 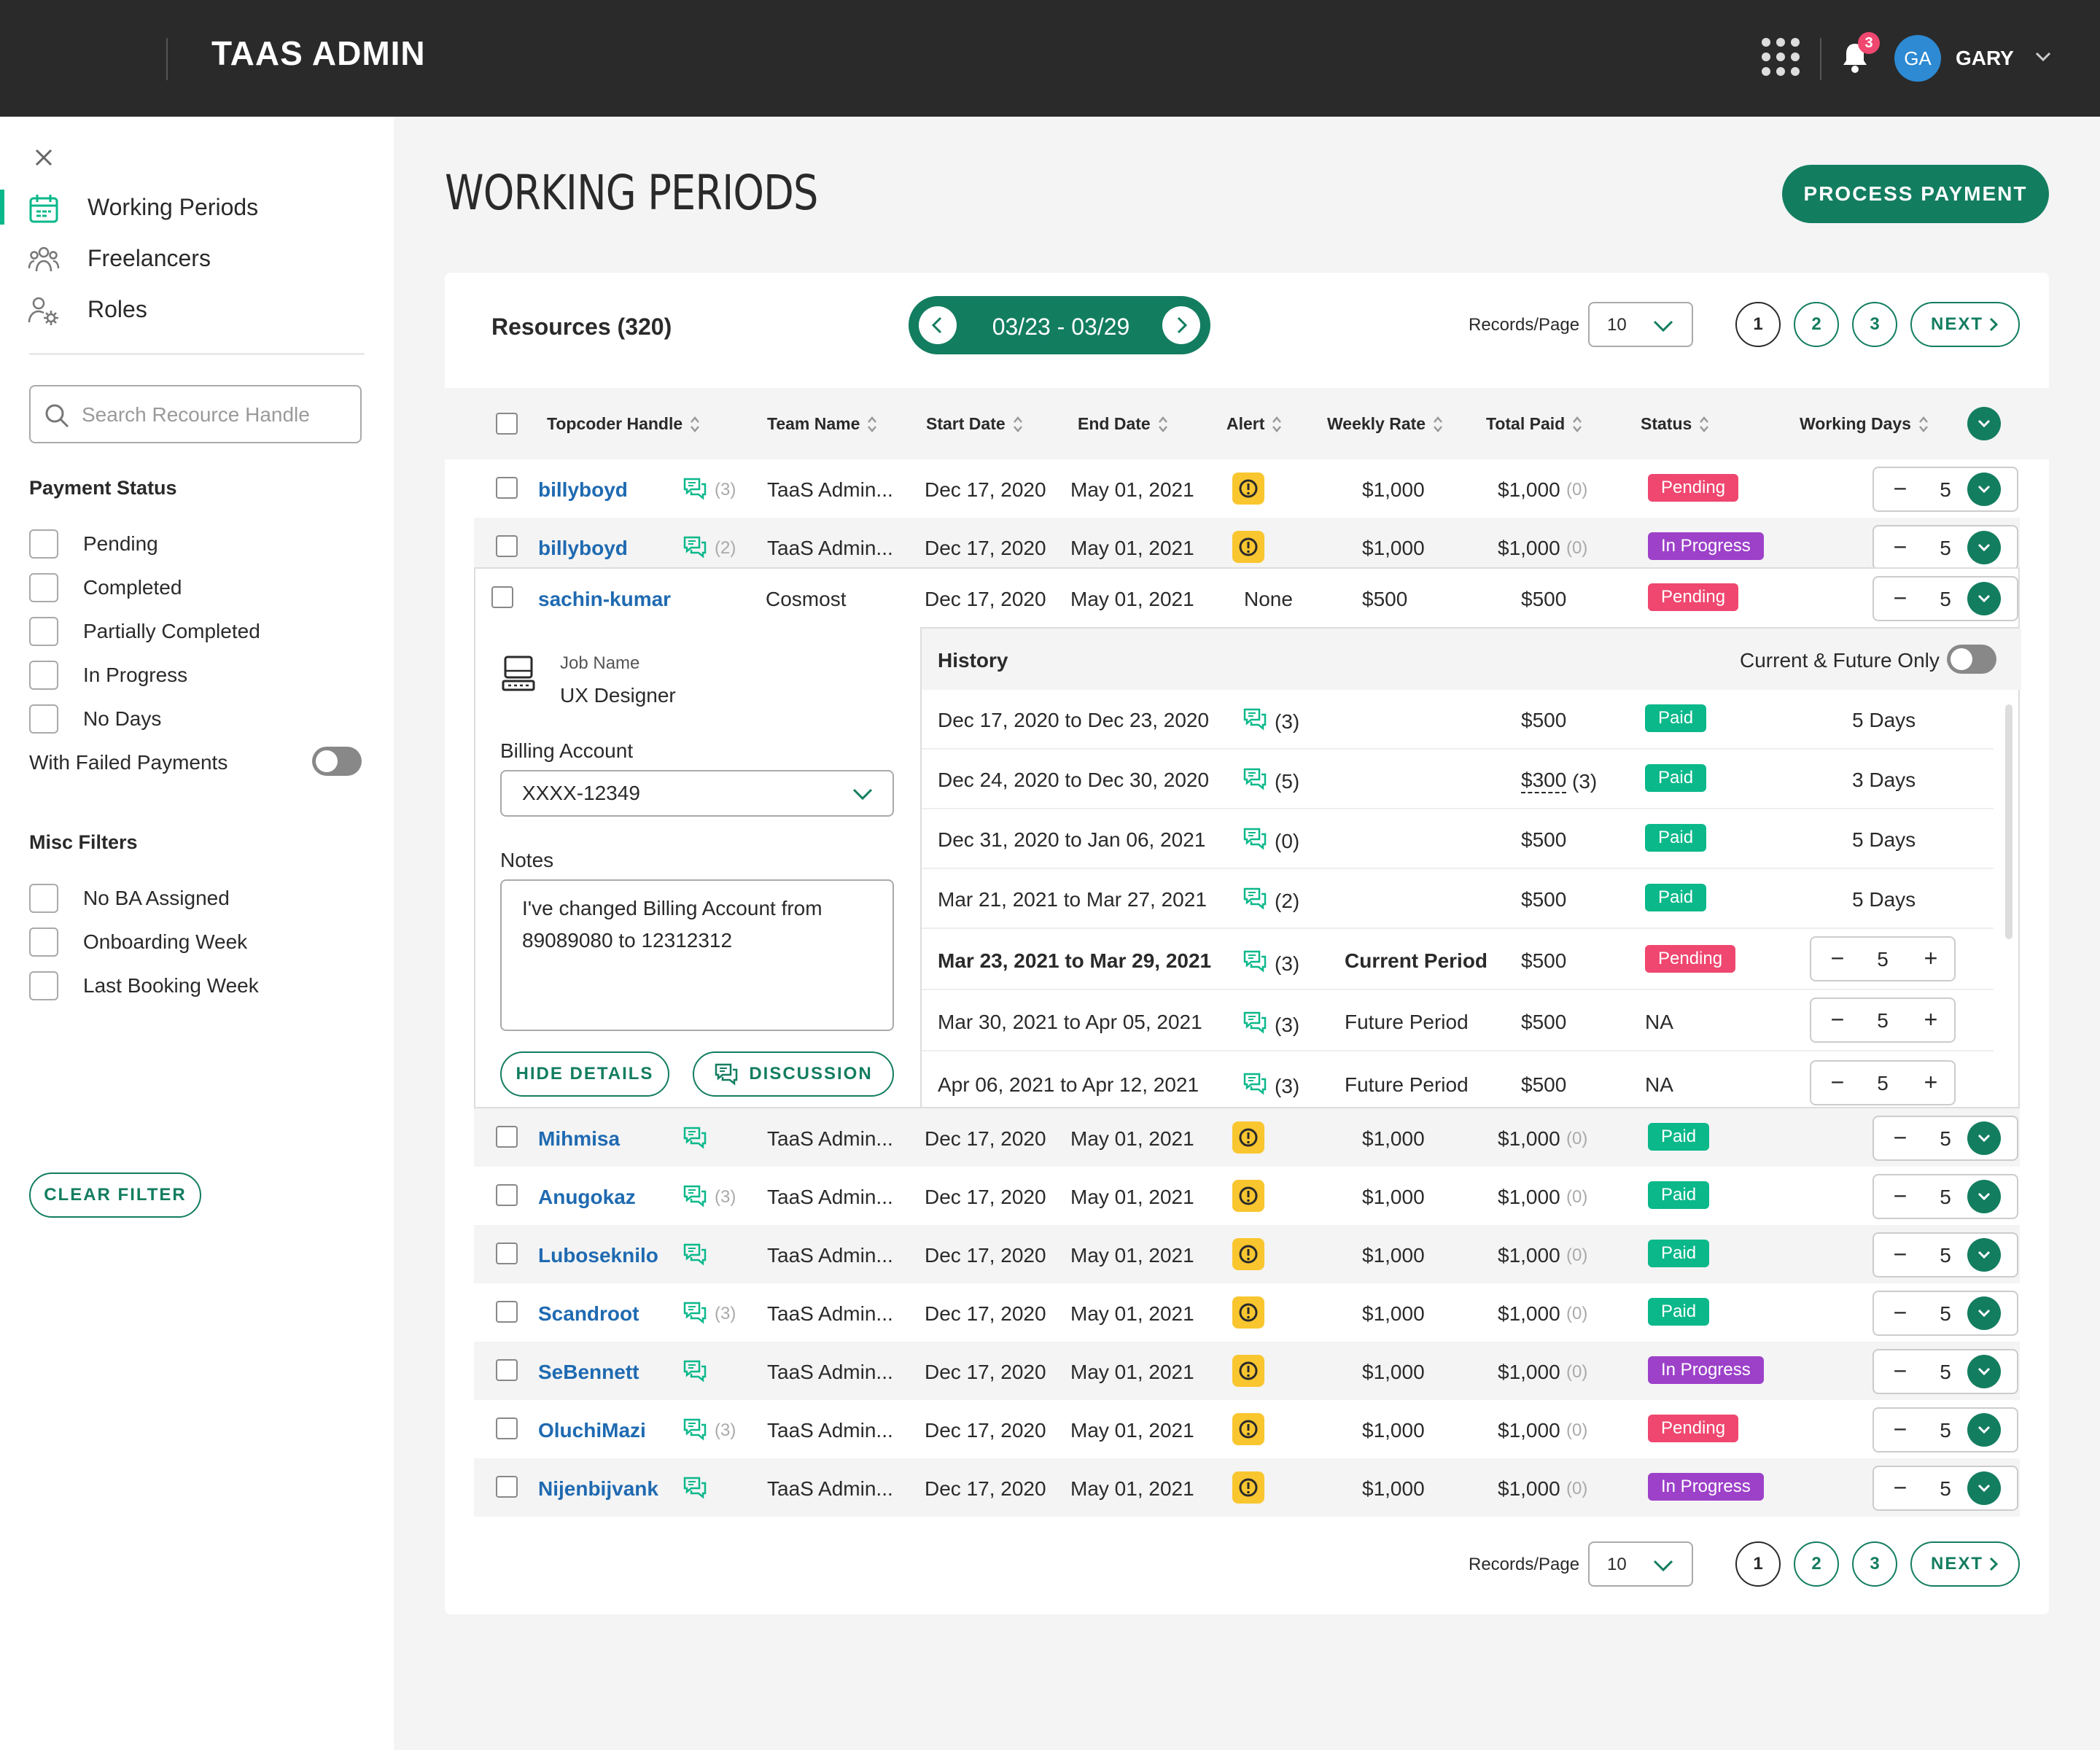 I want to click on checkbox-no-days, so click(x=43, y=719).